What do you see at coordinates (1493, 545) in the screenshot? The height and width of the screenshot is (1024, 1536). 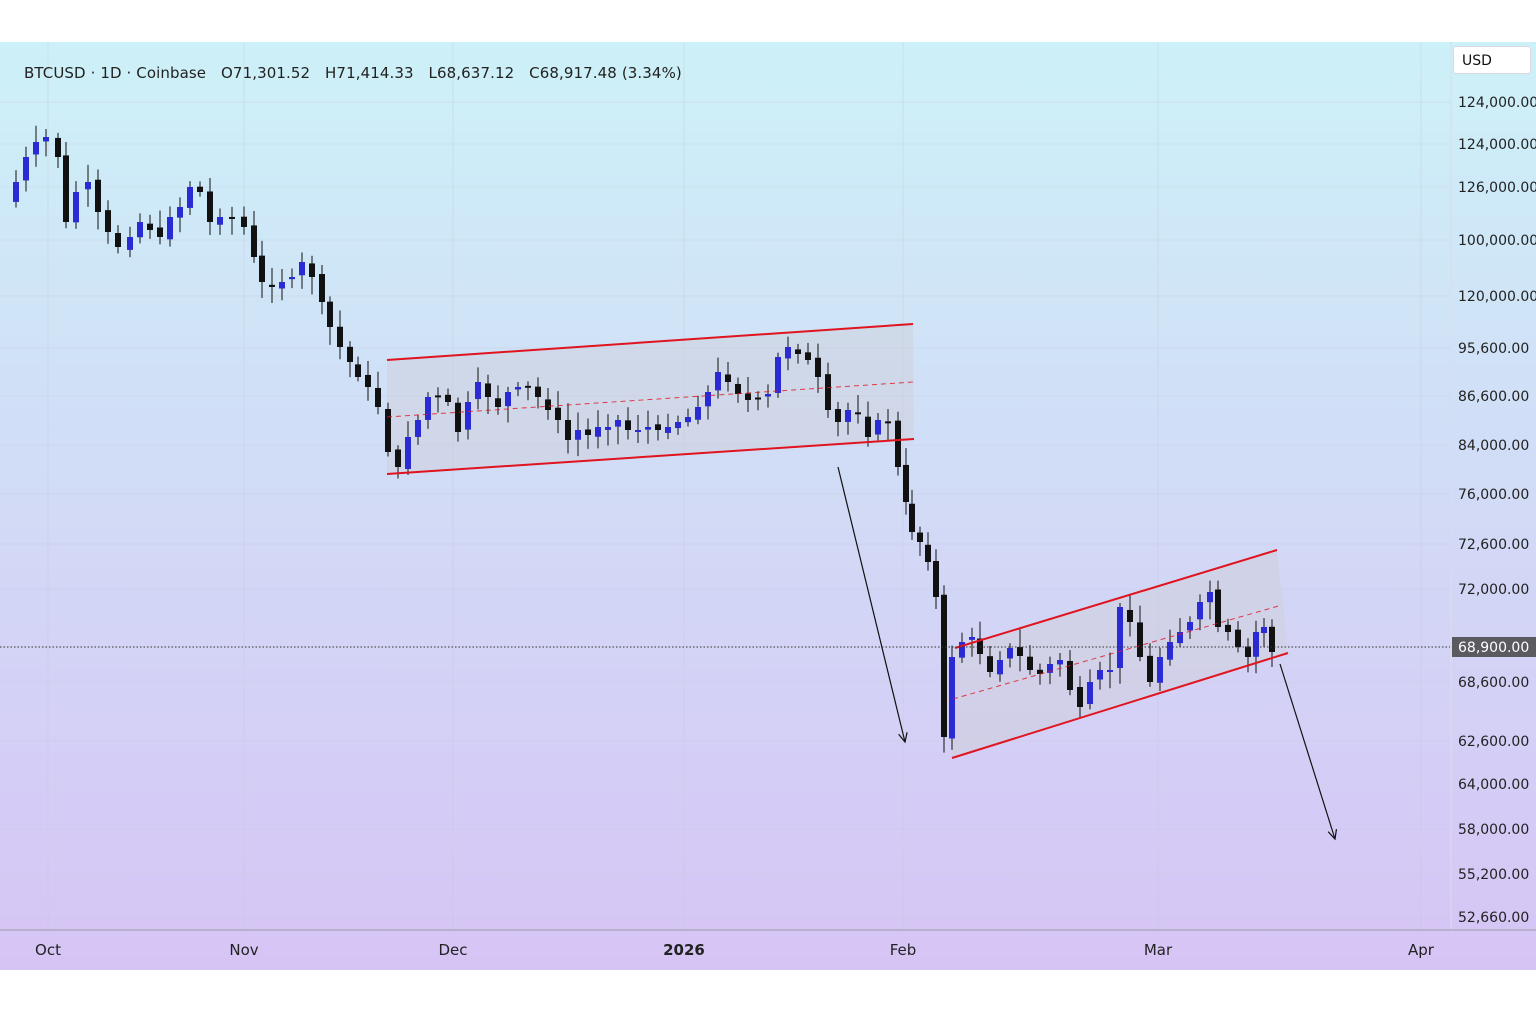 I see `price-tick-label: 72,600.00` at bounding box center [1493, 545].